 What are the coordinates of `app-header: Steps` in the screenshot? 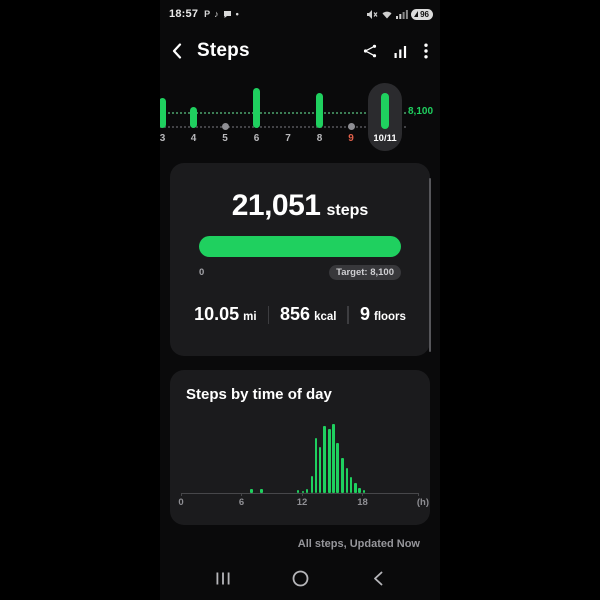 It's located at (300, 51).